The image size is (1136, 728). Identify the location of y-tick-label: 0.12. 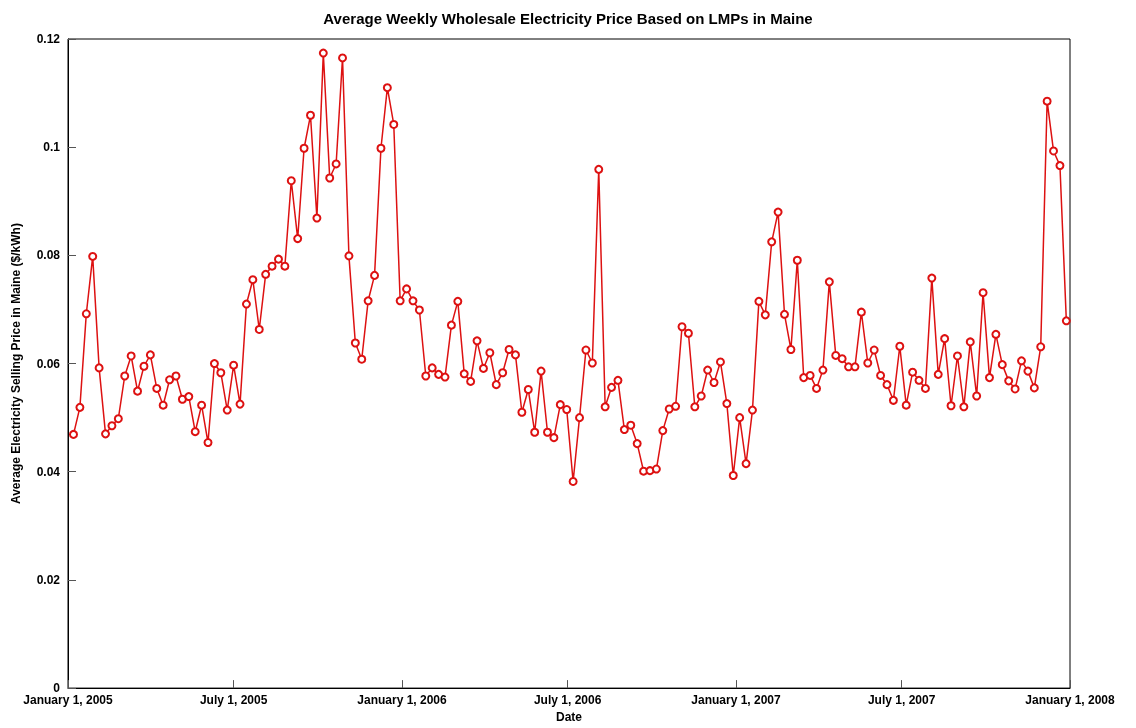
(48, 39).